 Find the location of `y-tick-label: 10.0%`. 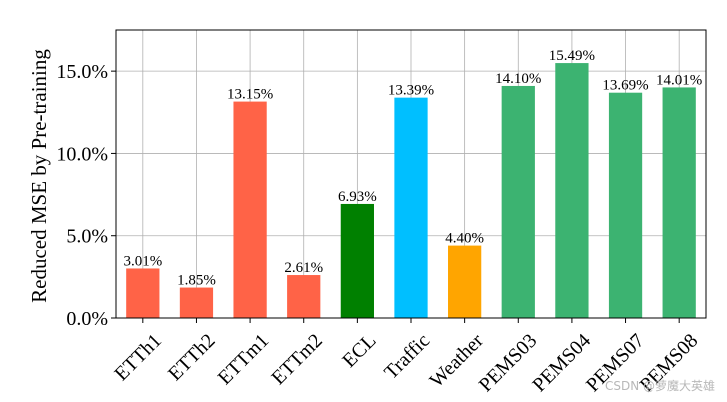

y-tick-label: 10.0% is located at coordinates (82, 154).